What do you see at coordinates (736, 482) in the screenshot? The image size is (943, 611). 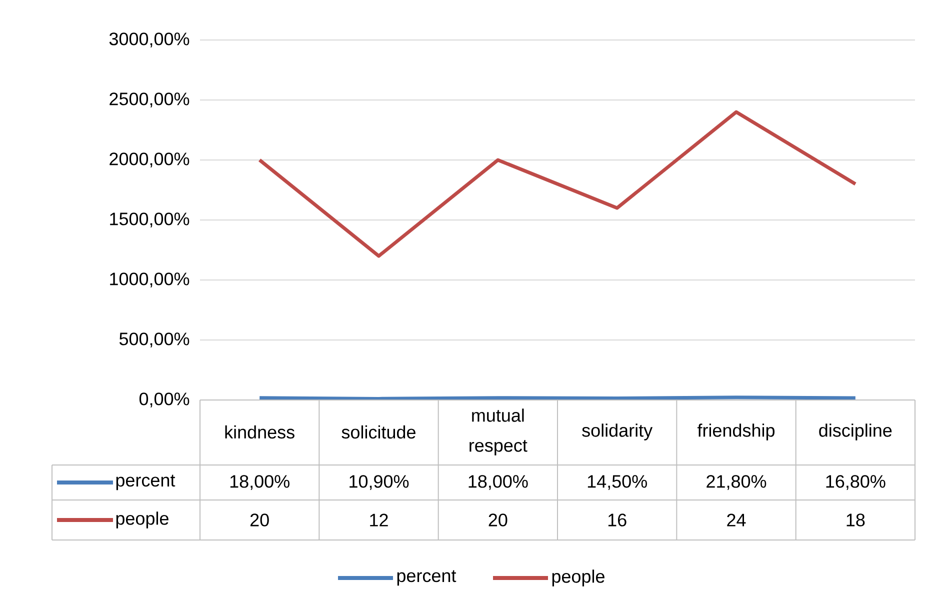 I see `data-label: 21,80%` at bounding box center [736, 482].